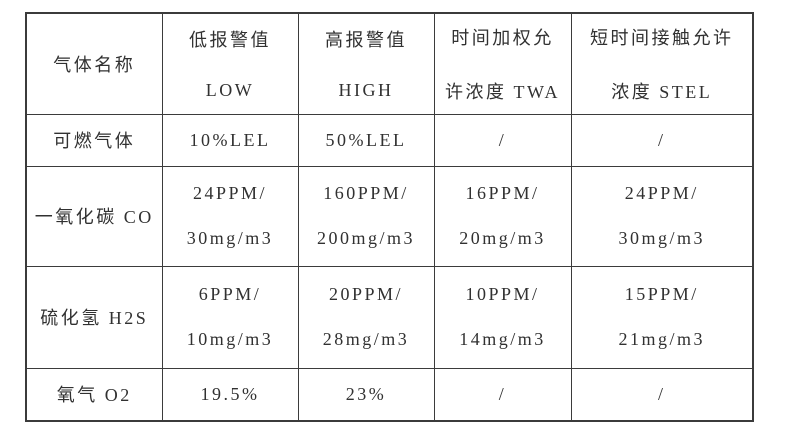 The image size is (800, 436). Describe the element at coordinates (230, 90) in the screenshot. I see `header-low-alarm-line2: LOW` at that location.